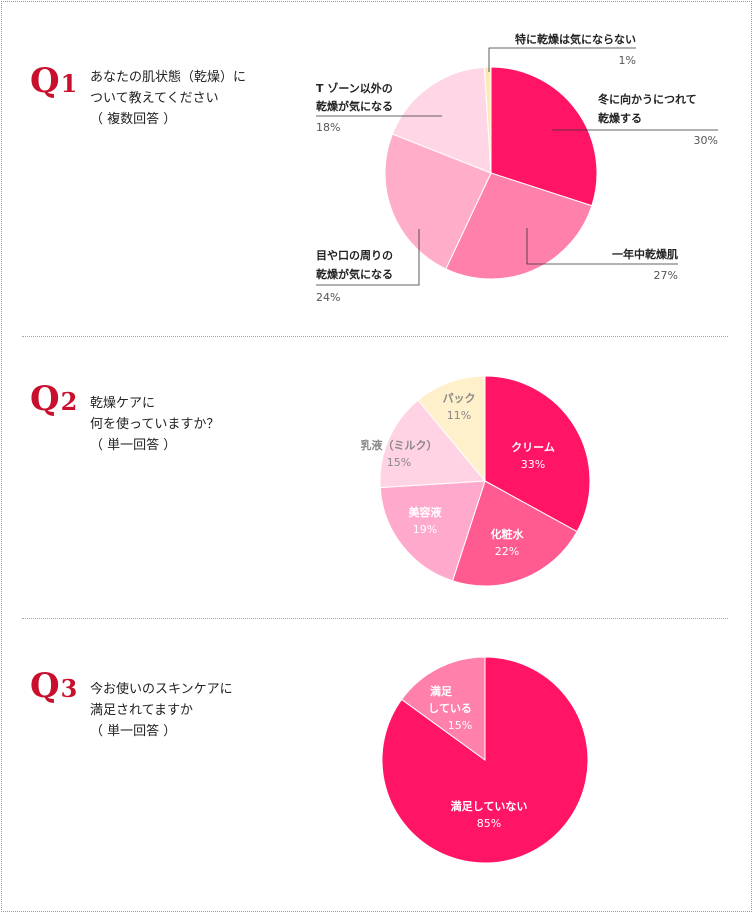 Image resolution: width=755 pixels, height=915 pixels. Describe the element at coordinates (489, 823) in the screenshot. I see `q3-pct-1: 85%` at that location.